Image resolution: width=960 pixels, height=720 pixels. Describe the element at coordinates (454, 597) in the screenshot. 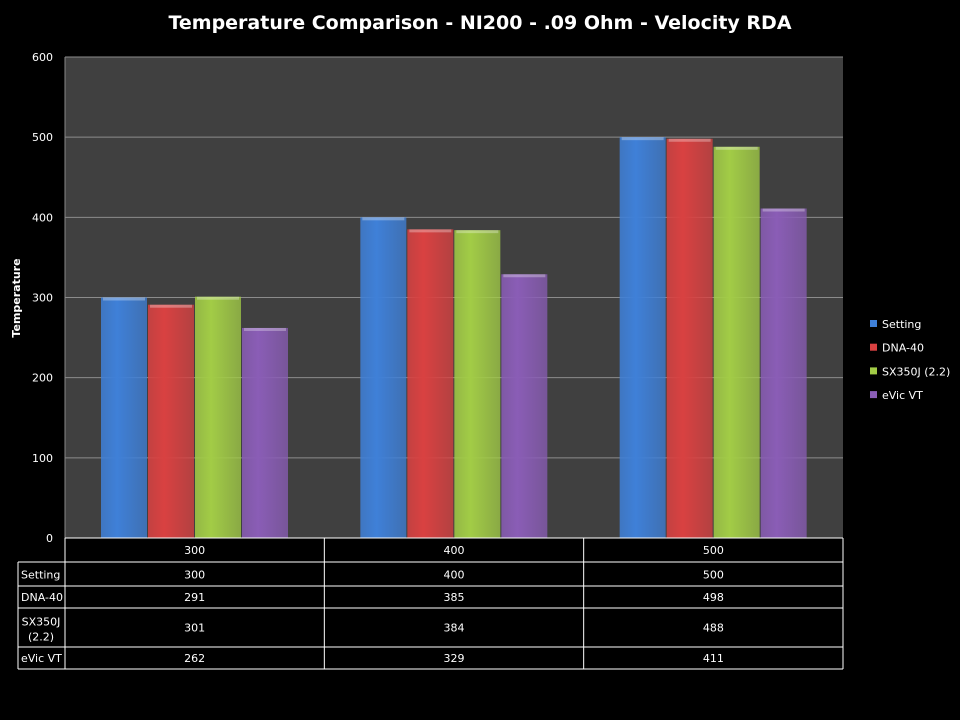

I see `table-cell: 385` at that location.